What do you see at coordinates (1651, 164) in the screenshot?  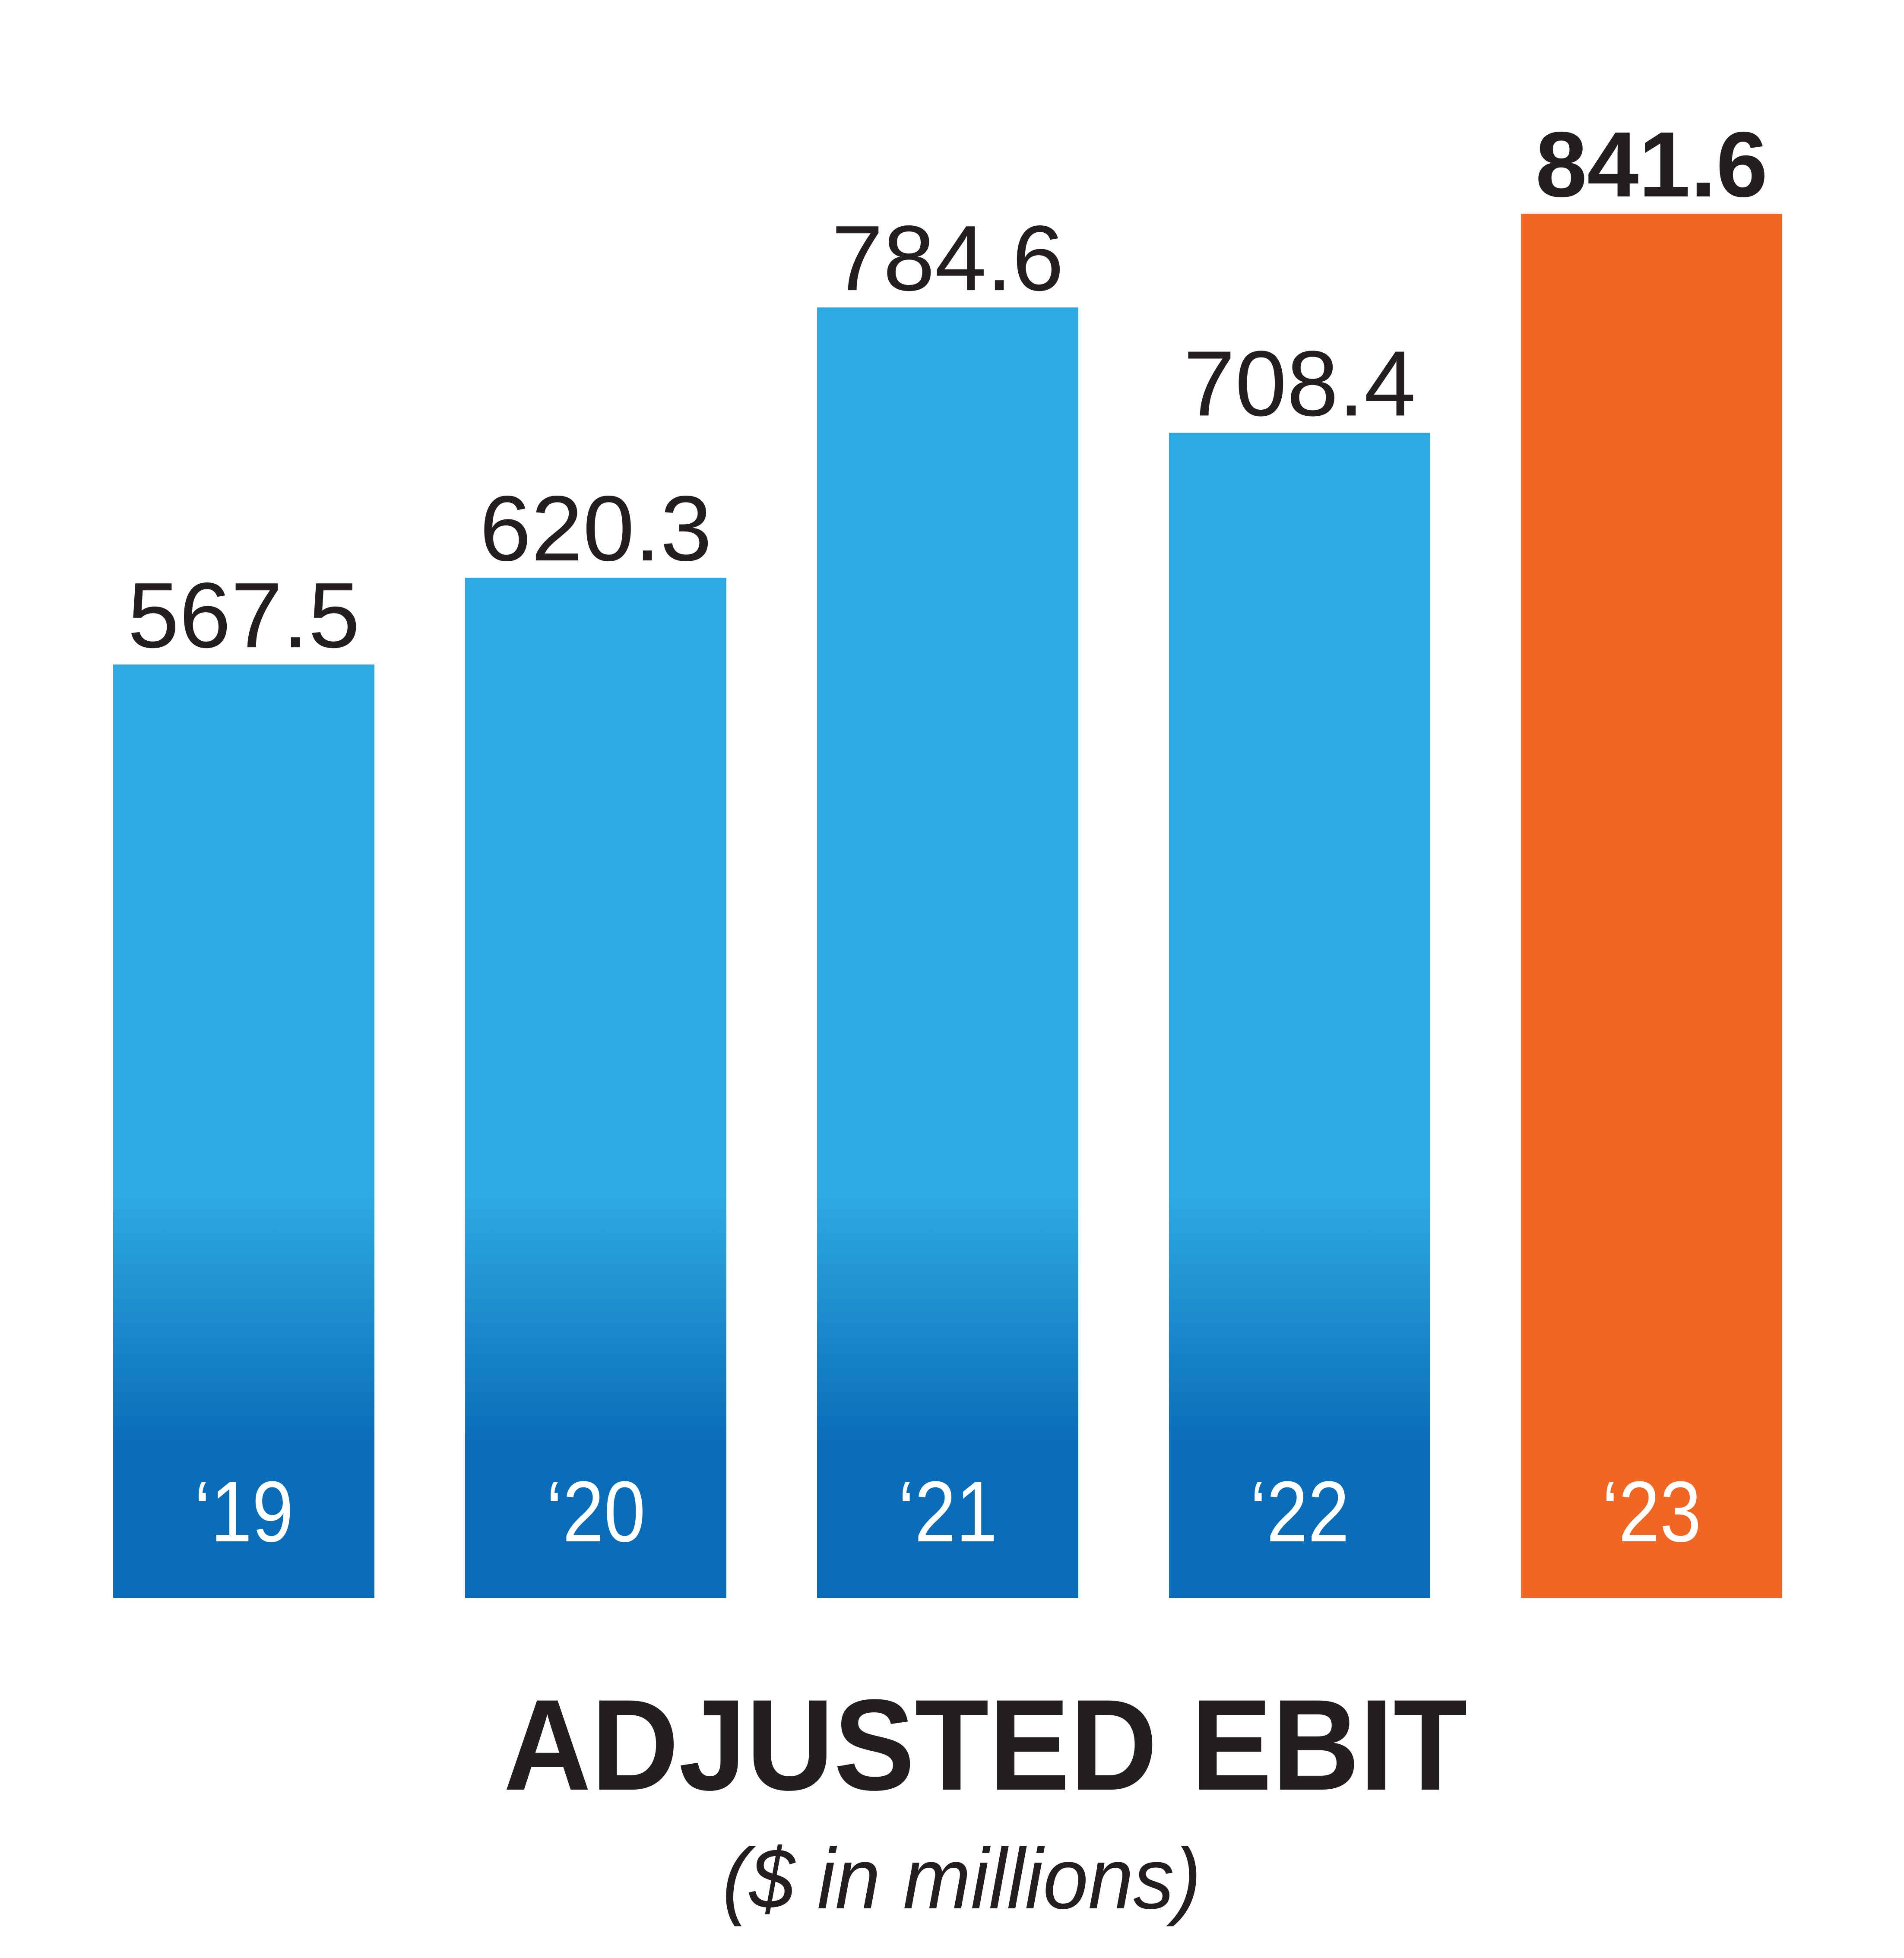 I see `value-label: 841.6` at bounding box center [1651, 164].